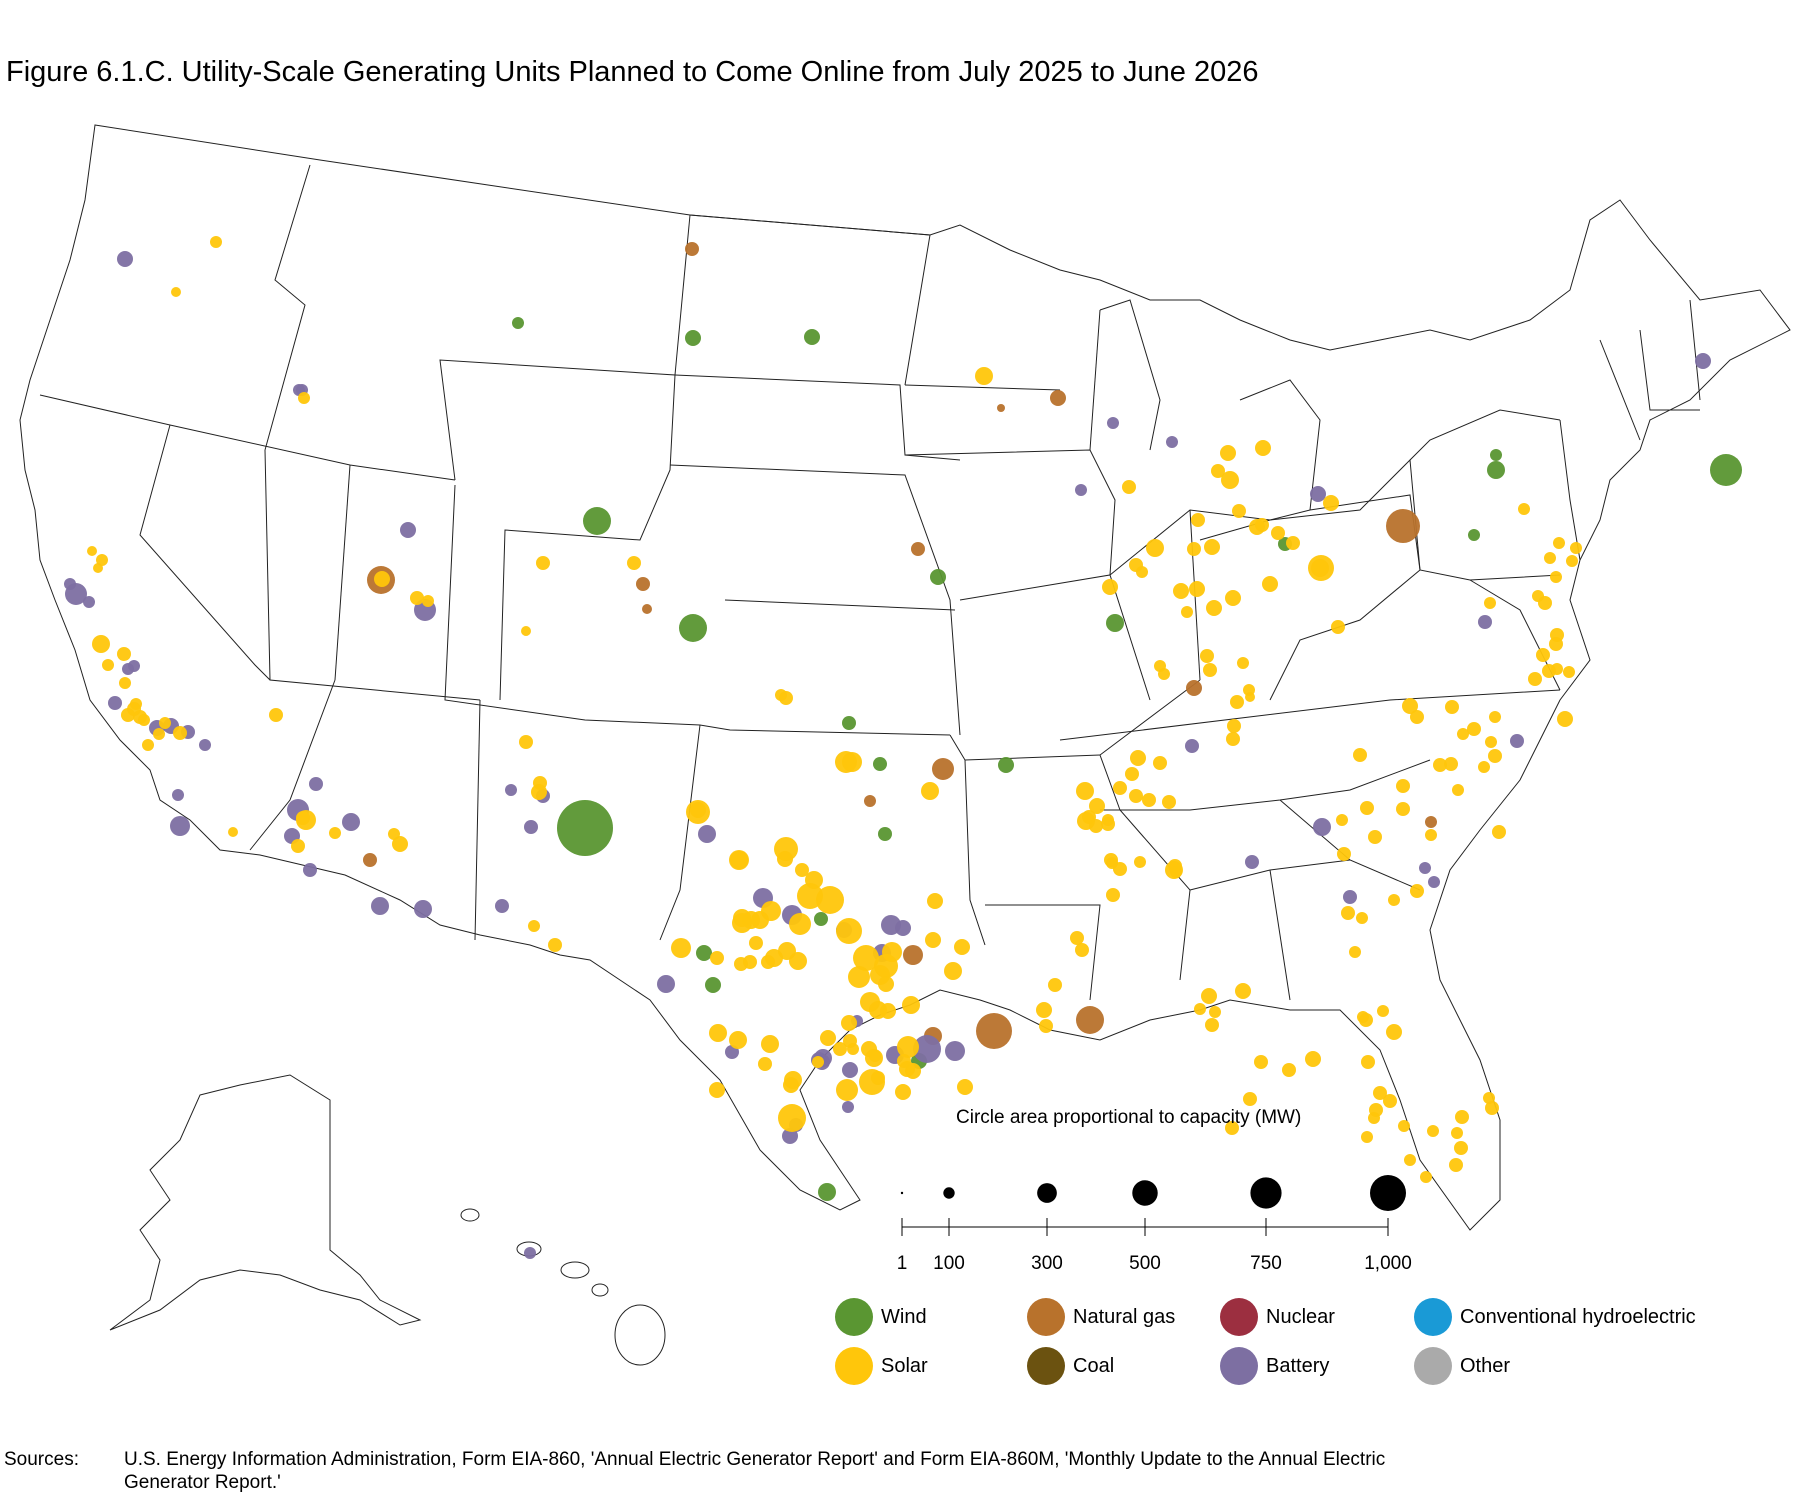 This screenshot has height=1500, width=1800. What do you see at coordinates (1153, 1205) in the screenshot?
I see `size-legend` at bounding box center [1153, 1205].